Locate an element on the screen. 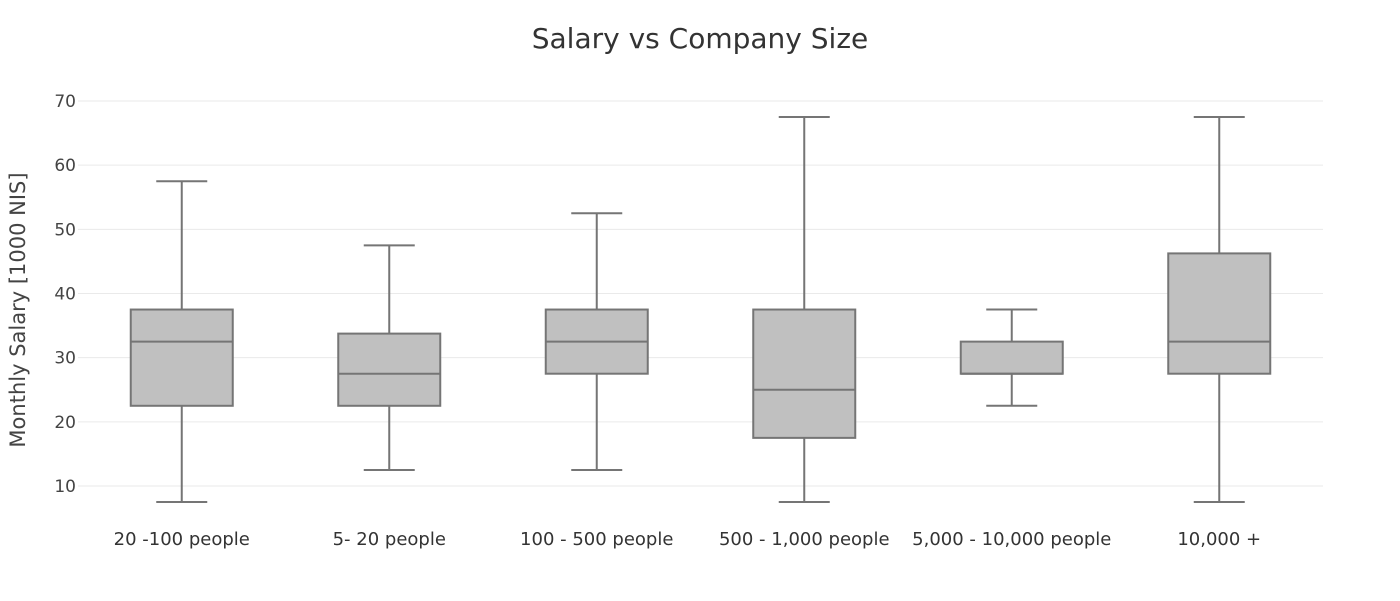 The width and height of the screenshot is (1400, 601). x-tick-label-2: 100 - 500 people is located at coordinates (596, 539).